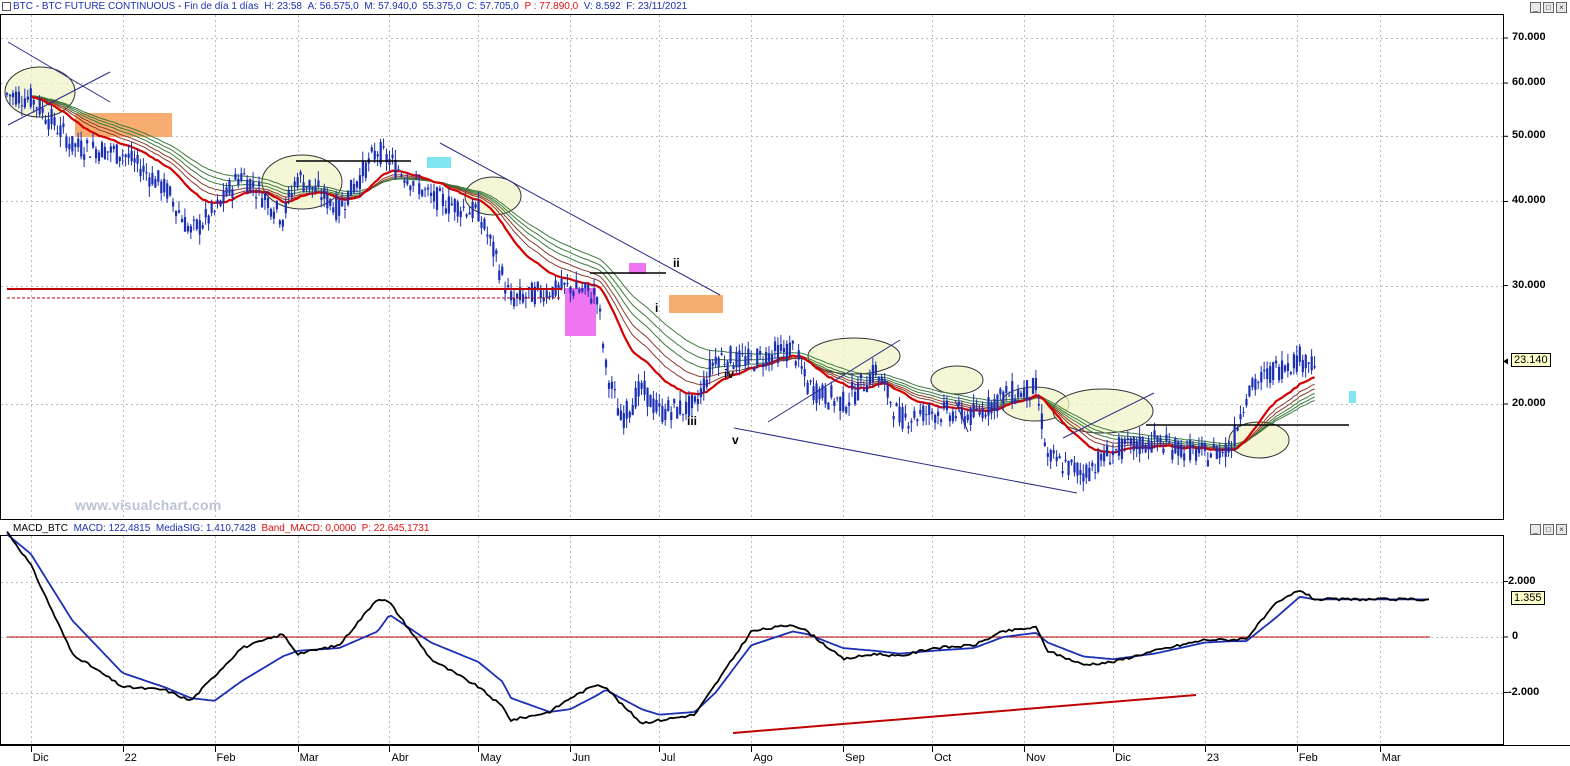 The width and height of the screenshot is (1570, 766). I want to click on close-button: ×, so click(1561, 7).